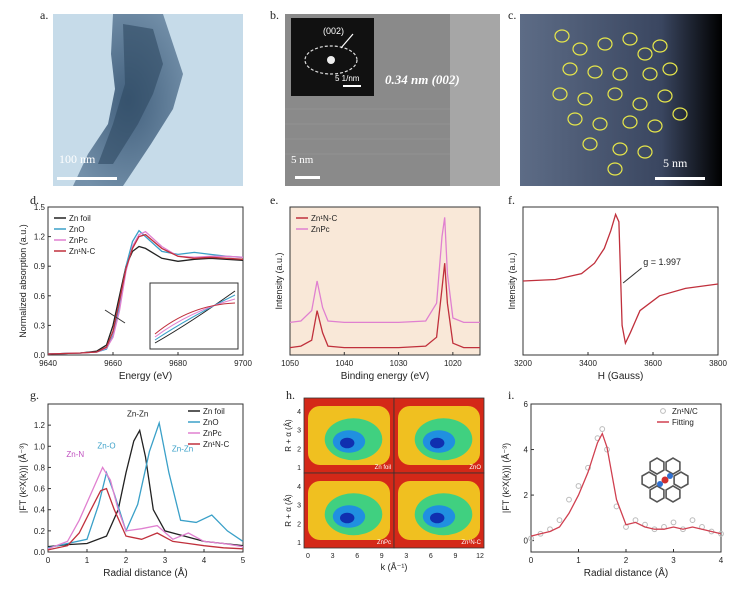 Image resolution: width=737 pixels, height=590 pixels. I want to click on x-tick-label: 1020, so click(453, 363).